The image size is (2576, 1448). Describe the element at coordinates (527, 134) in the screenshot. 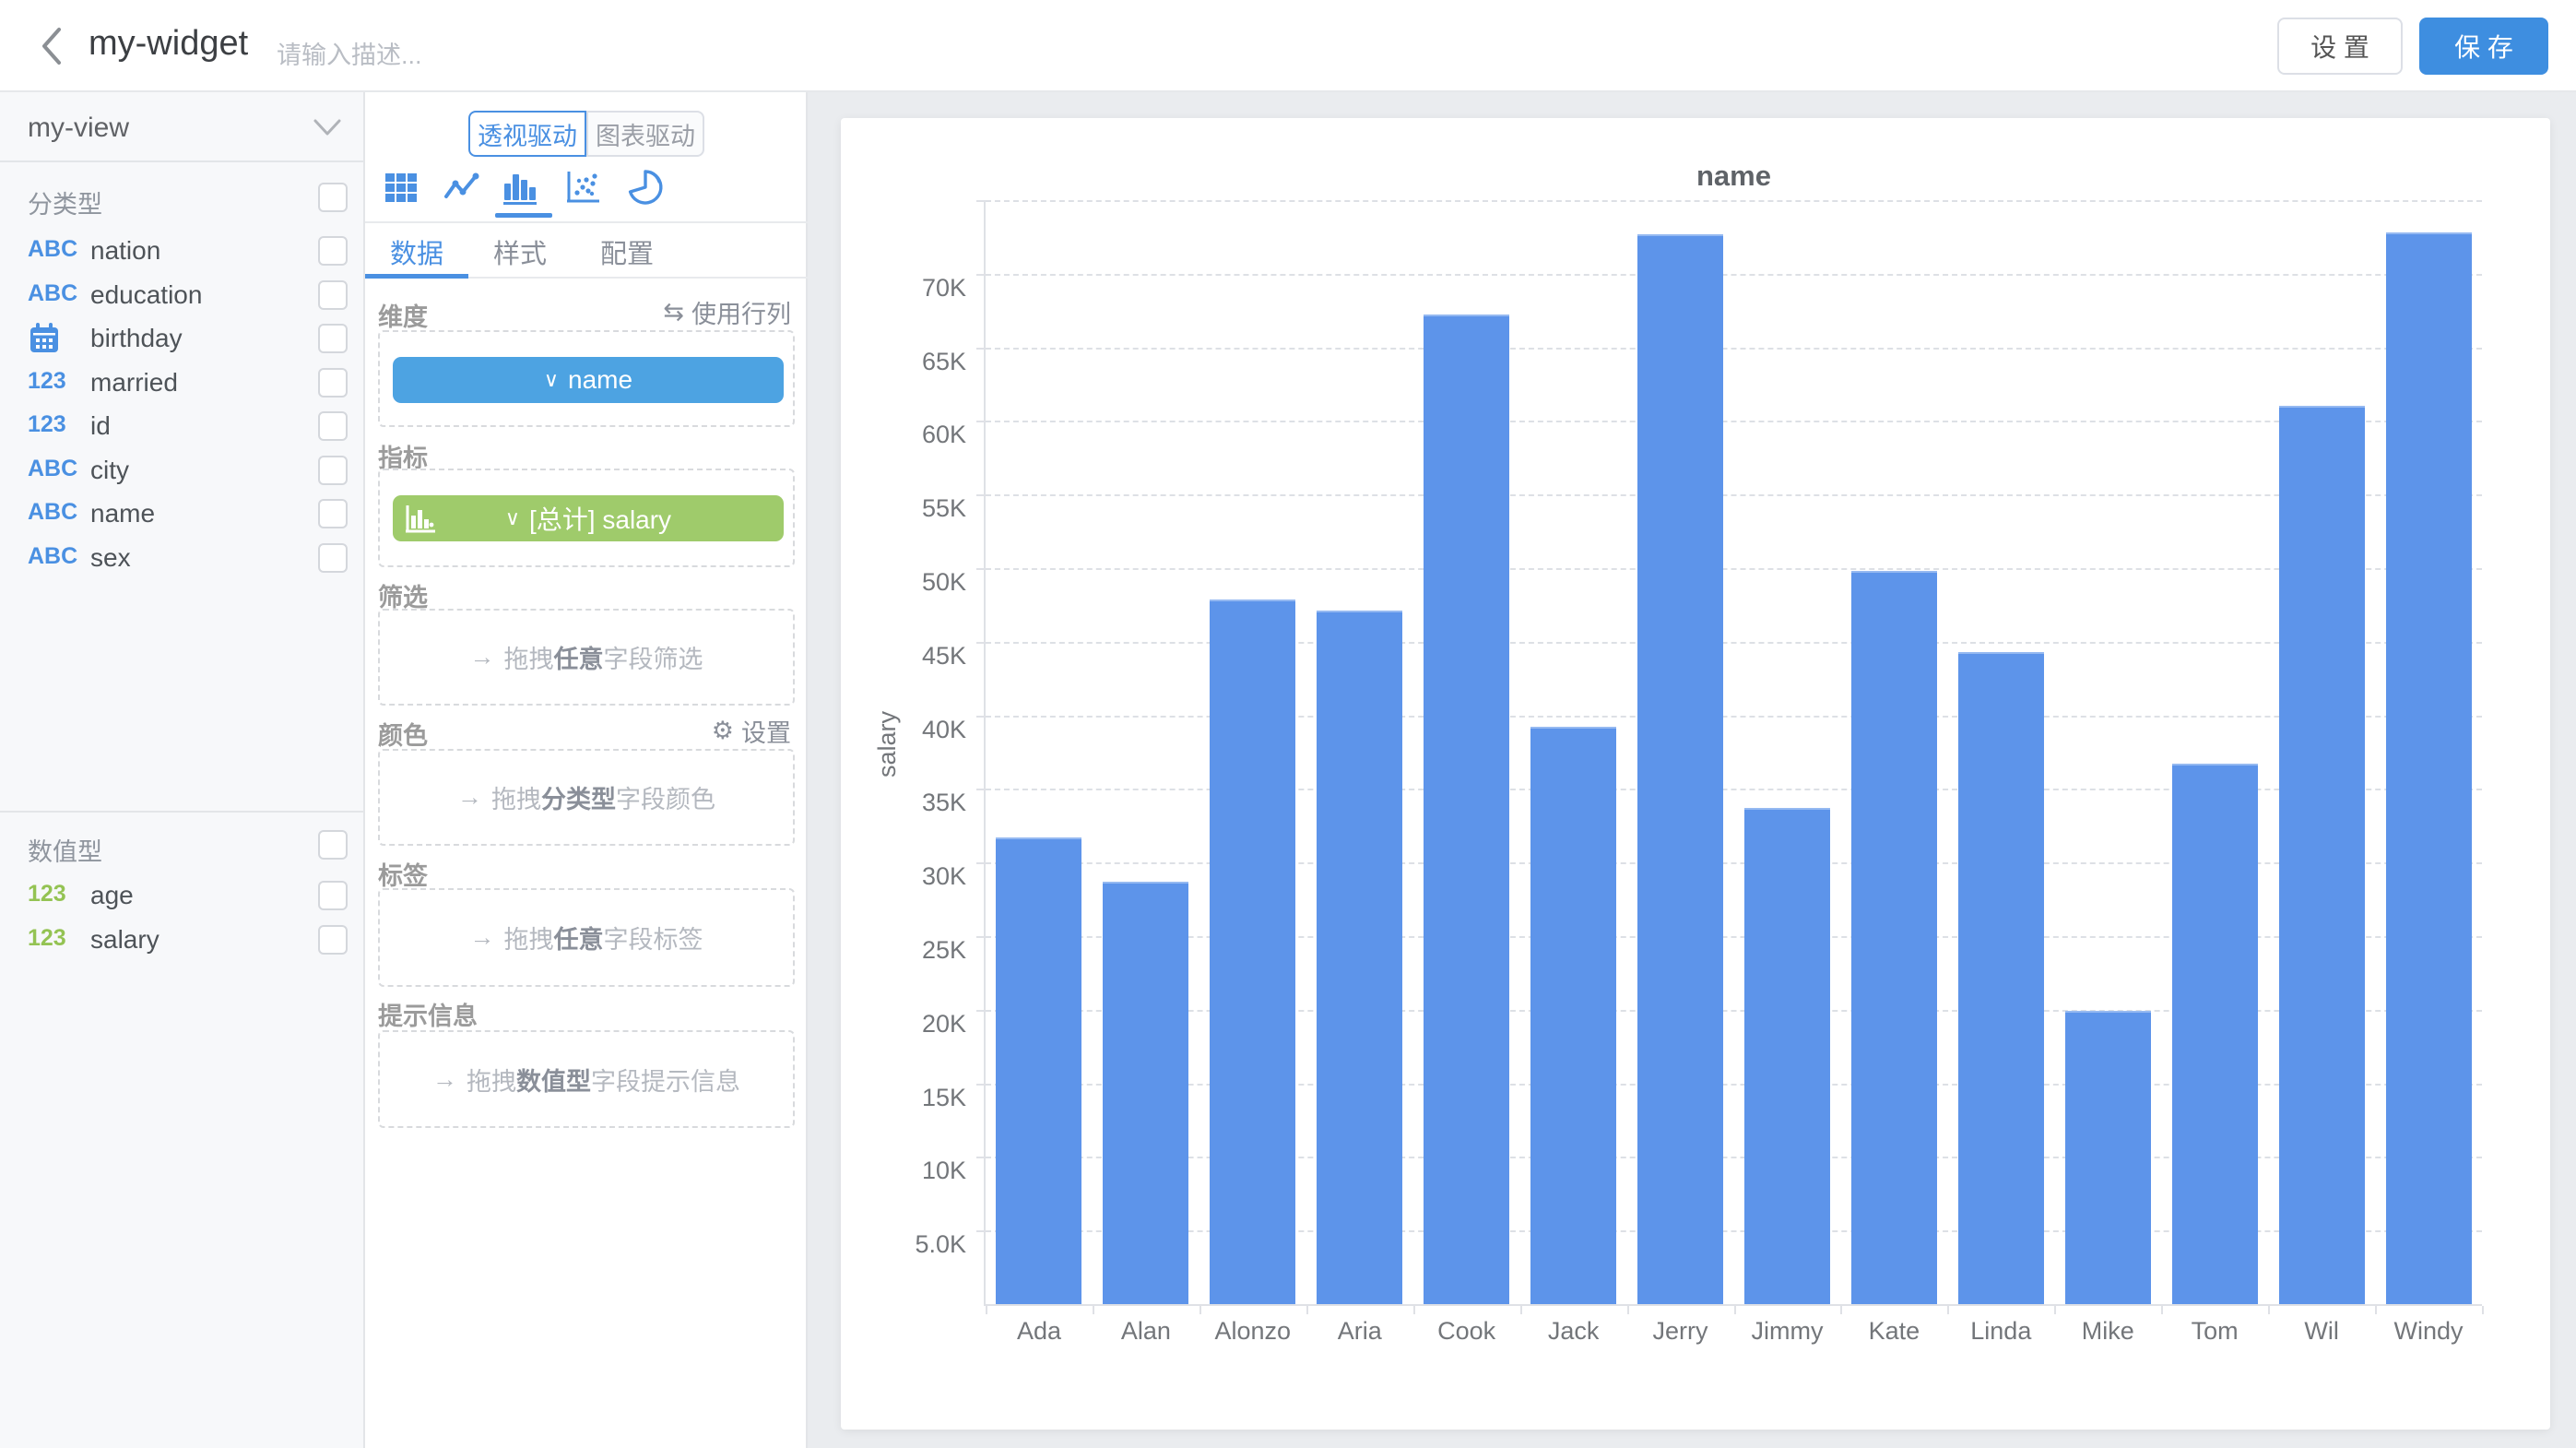

I see `mode-tab-pivot: 透视驱动` at that location.